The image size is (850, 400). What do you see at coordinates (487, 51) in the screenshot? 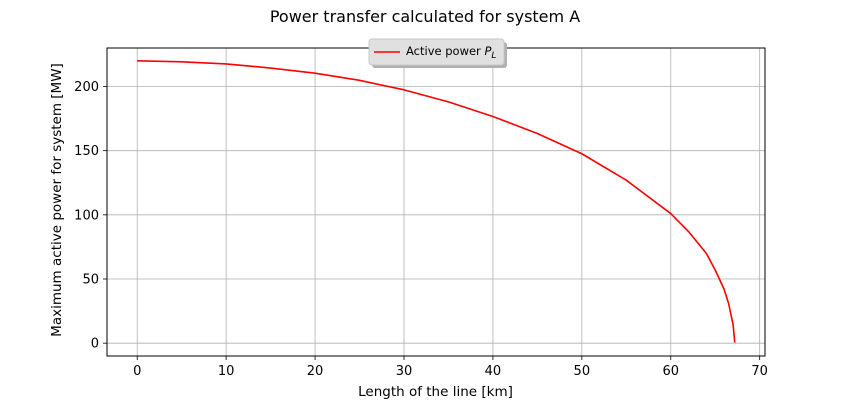
I see `legend-label-symbol: P` at bounding box center [487, 51].